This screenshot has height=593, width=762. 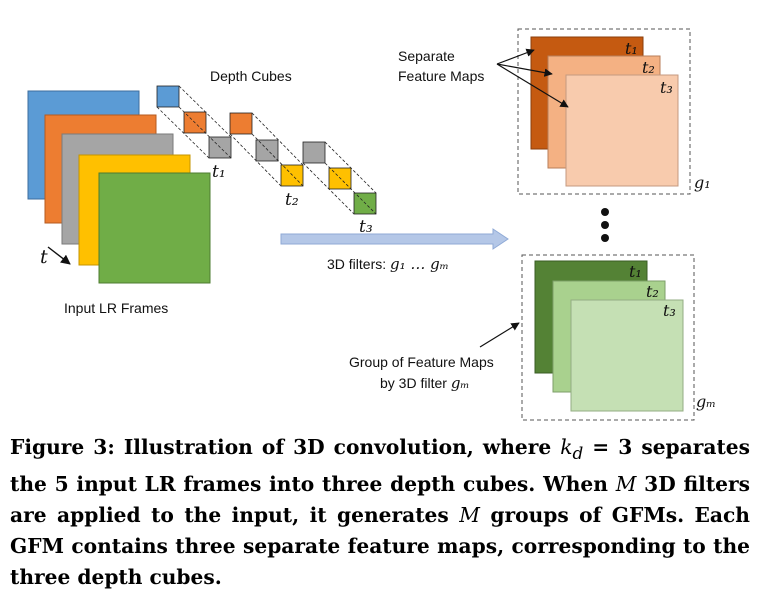 I want to click on group-g1-label: g₁, so click(x=702, y=182).